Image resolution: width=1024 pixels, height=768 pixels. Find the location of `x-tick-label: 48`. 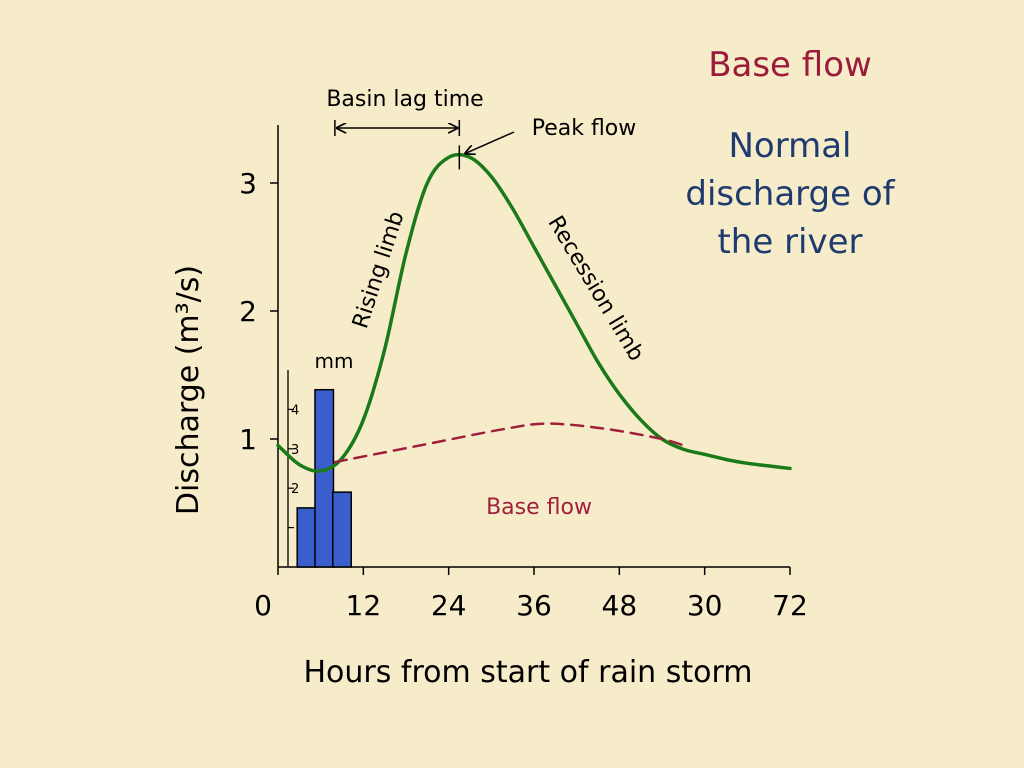

x-tick-label: 48 is located at coordinates (620, 605).